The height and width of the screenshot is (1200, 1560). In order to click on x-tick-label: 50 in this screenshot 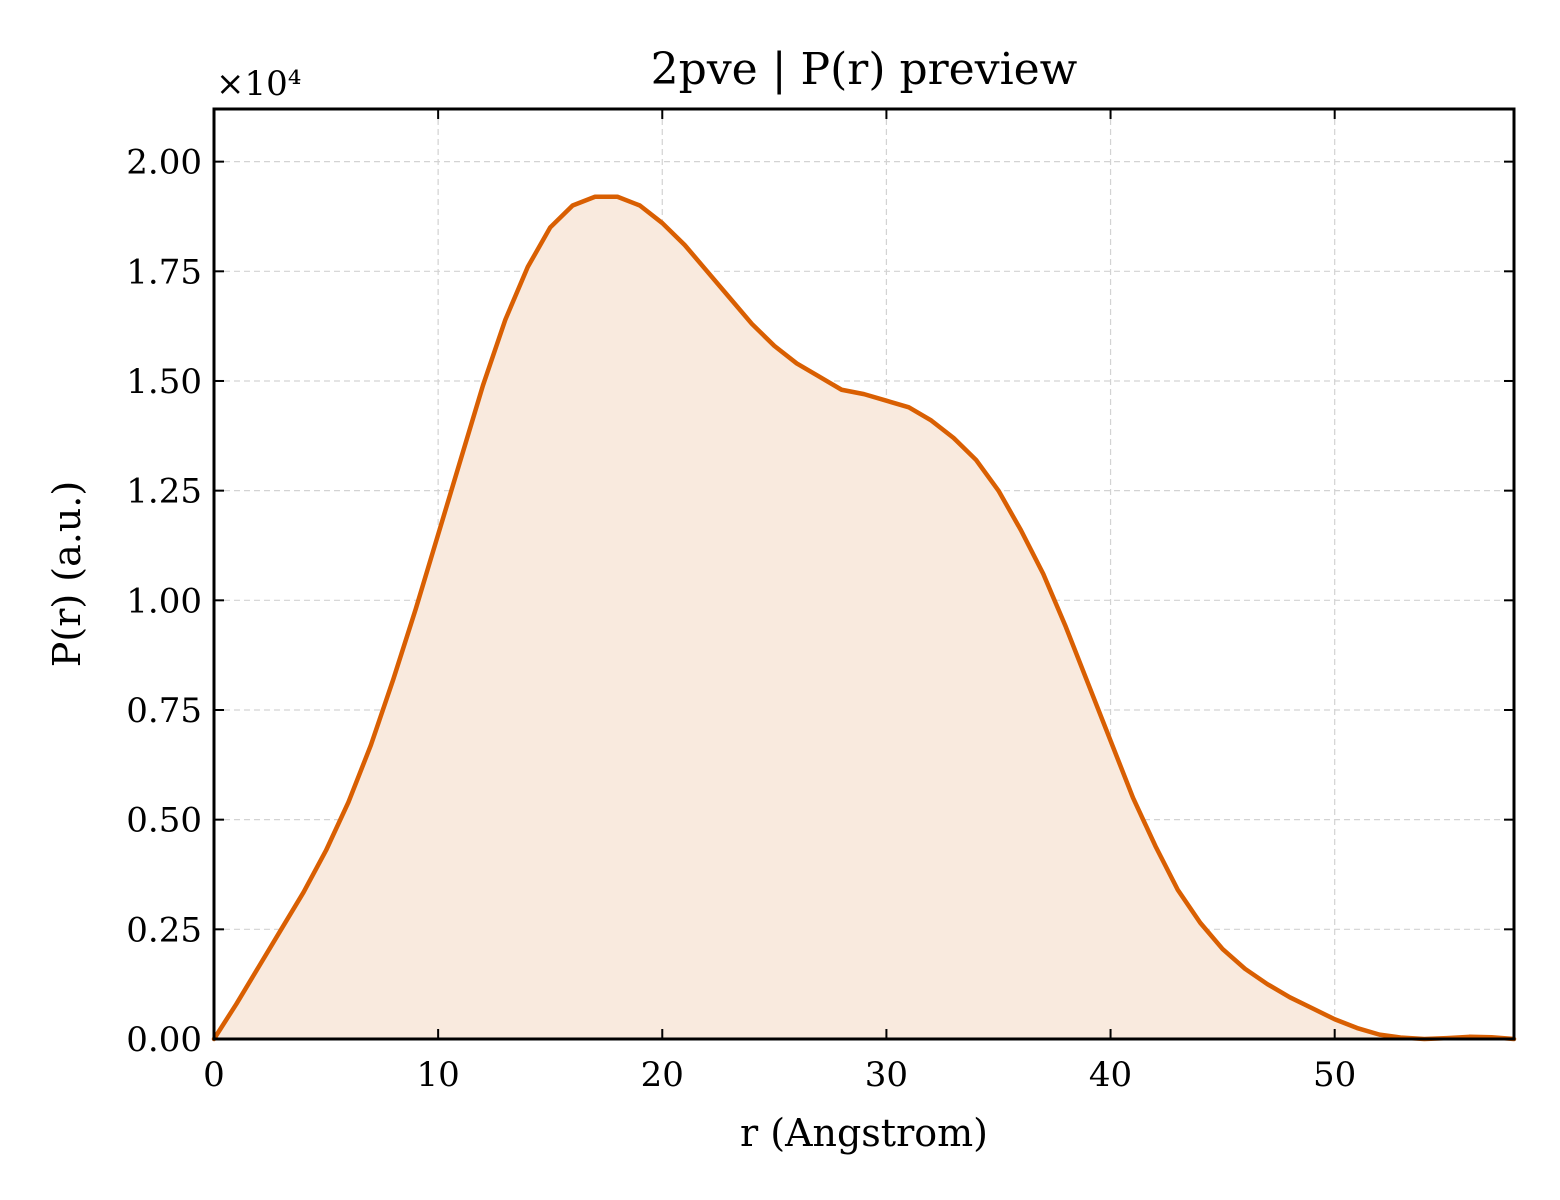, I will do `click(1334, 1075)`.